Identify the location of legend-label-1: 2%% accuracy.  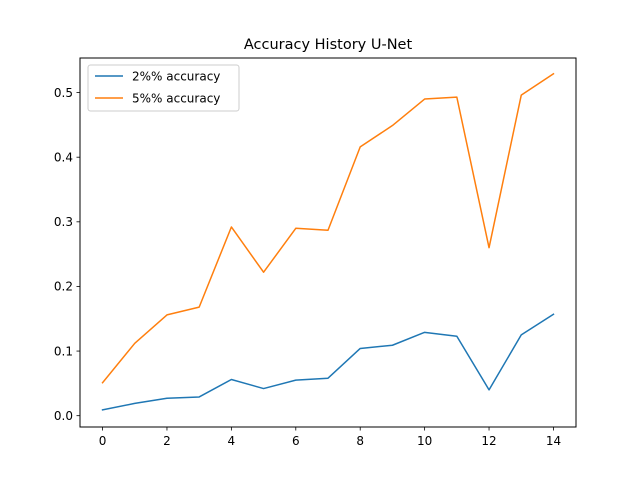
(176, 76).